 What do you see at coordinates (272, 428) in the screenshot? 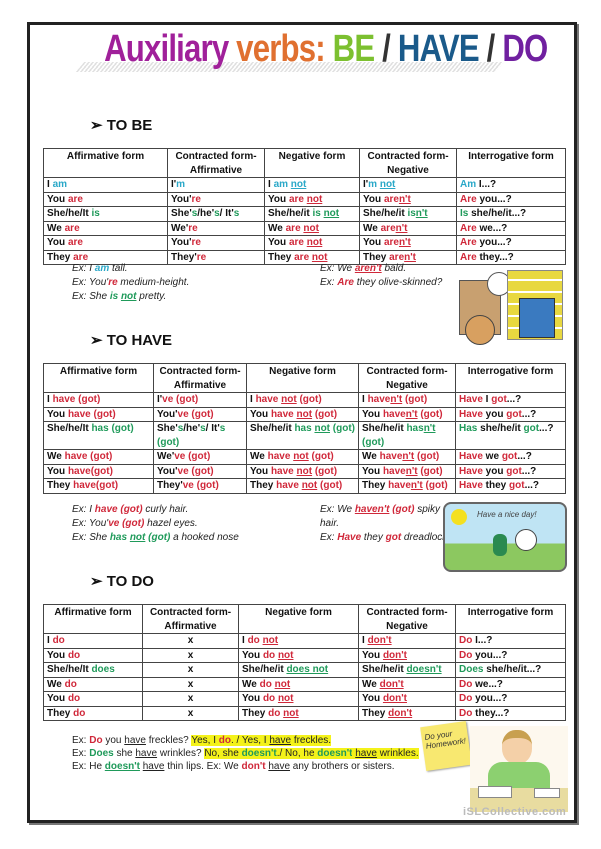
I see `text-segment: She/he/it` at bounding box center [272, 428].